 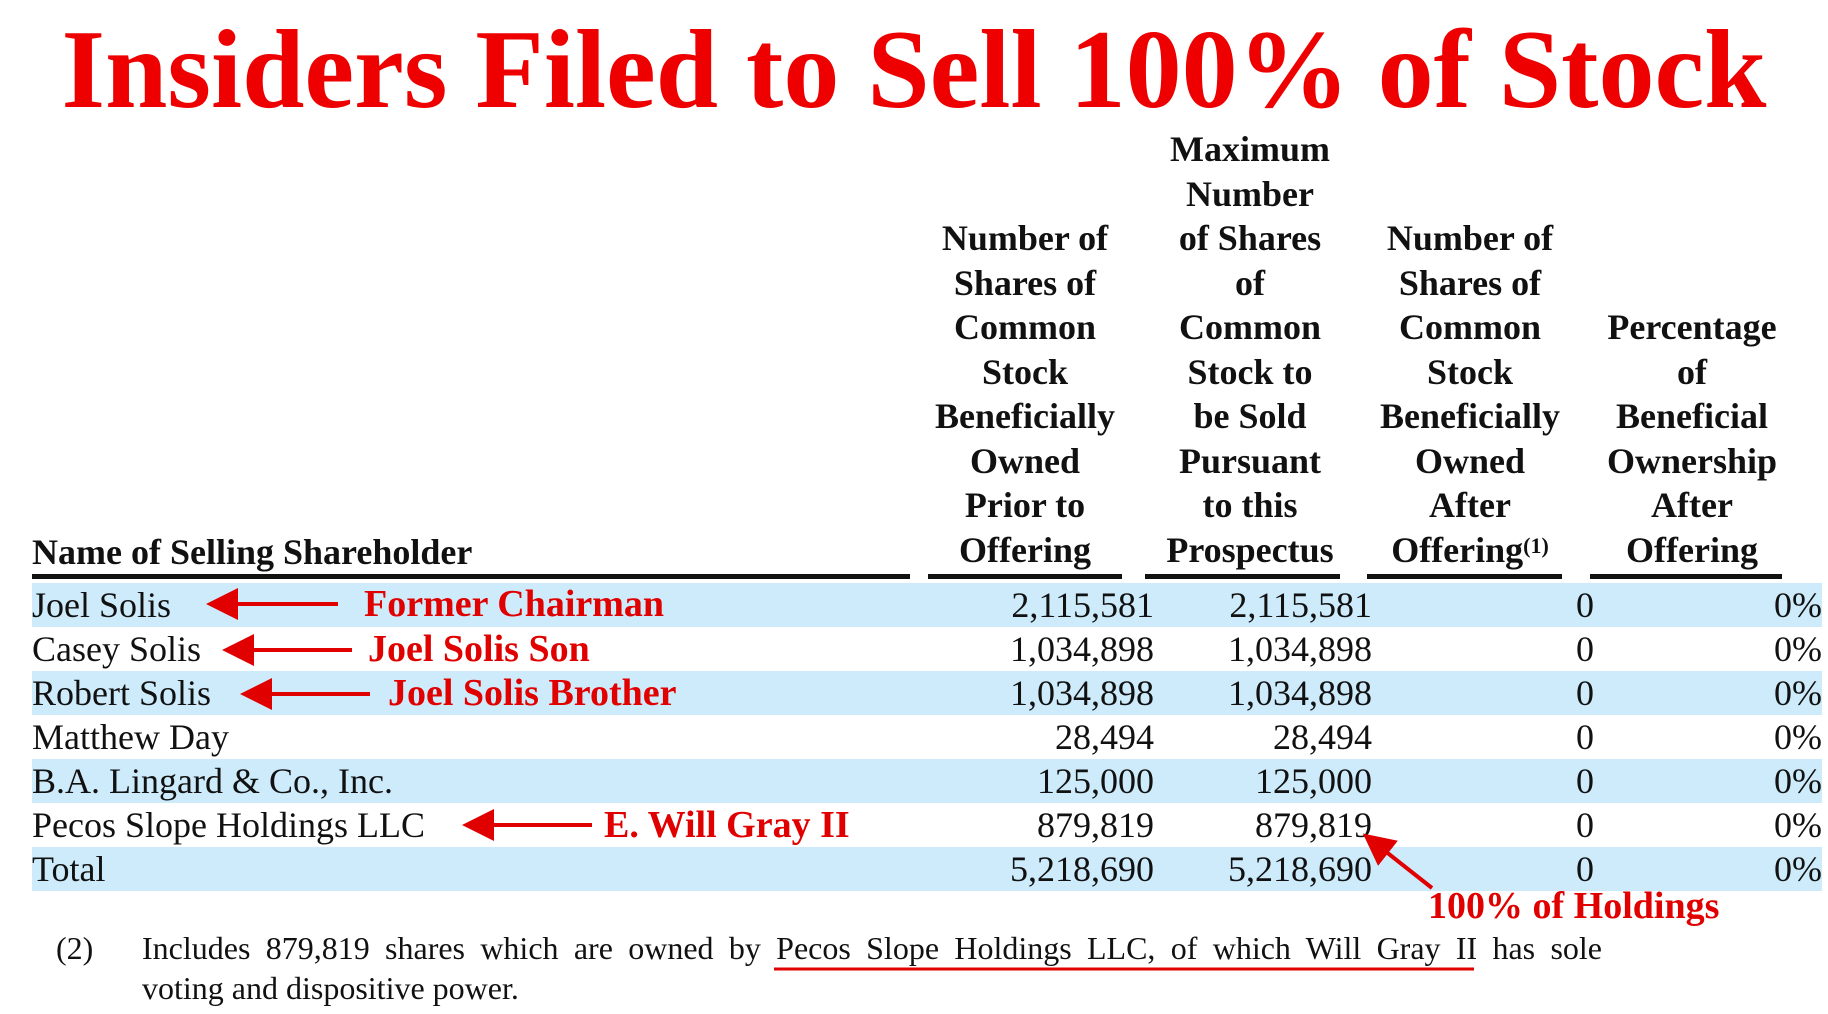 I want to click on table-row: Matthew Day 28,494 28,494 0 0%, so click(x=927, y=737).